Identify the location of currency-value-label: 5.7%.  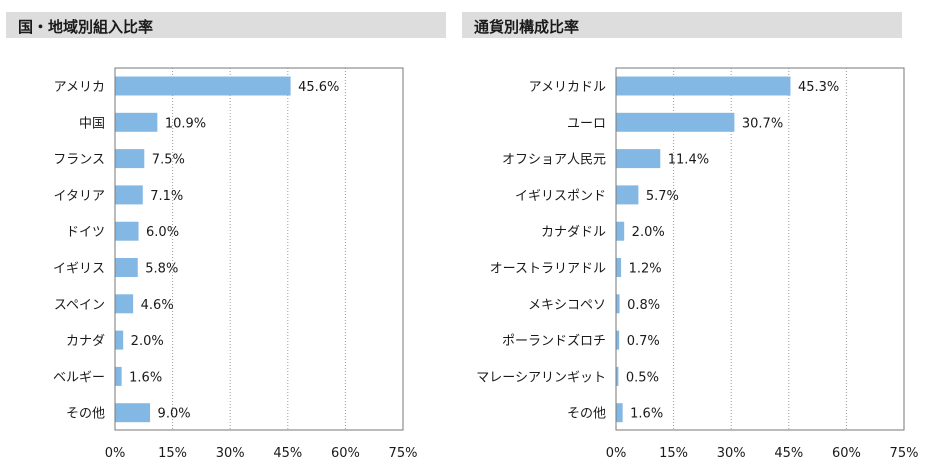
(662, 196).